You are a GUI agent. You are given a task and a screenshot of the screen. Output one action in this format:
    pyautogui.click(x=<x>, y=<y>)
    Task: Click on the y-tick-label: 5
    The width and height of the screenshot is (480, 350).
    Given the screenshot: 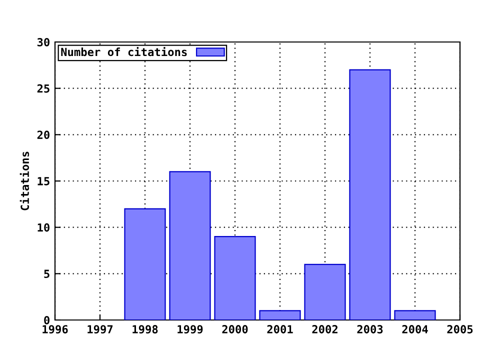 What is the action you would take?
    pyautogui.click(x=47, y=274)
    